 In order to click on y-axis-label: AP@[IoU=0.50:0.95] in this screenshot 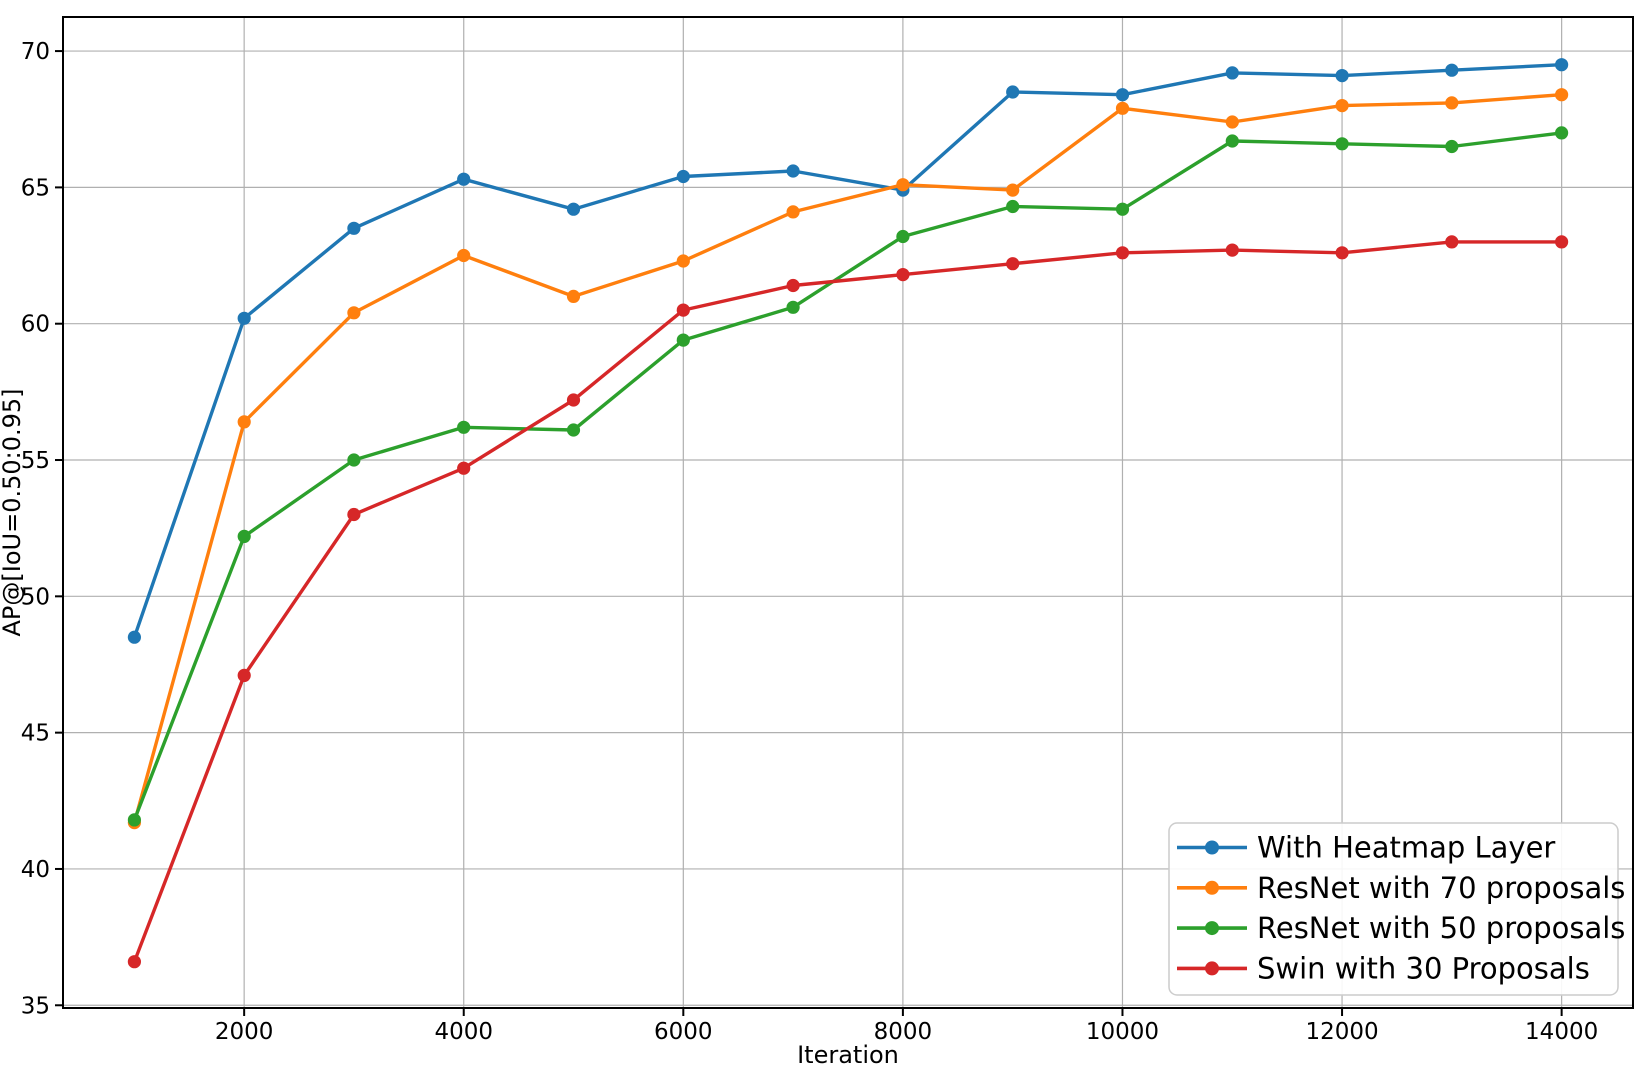, I will do `click(13, 512)`.